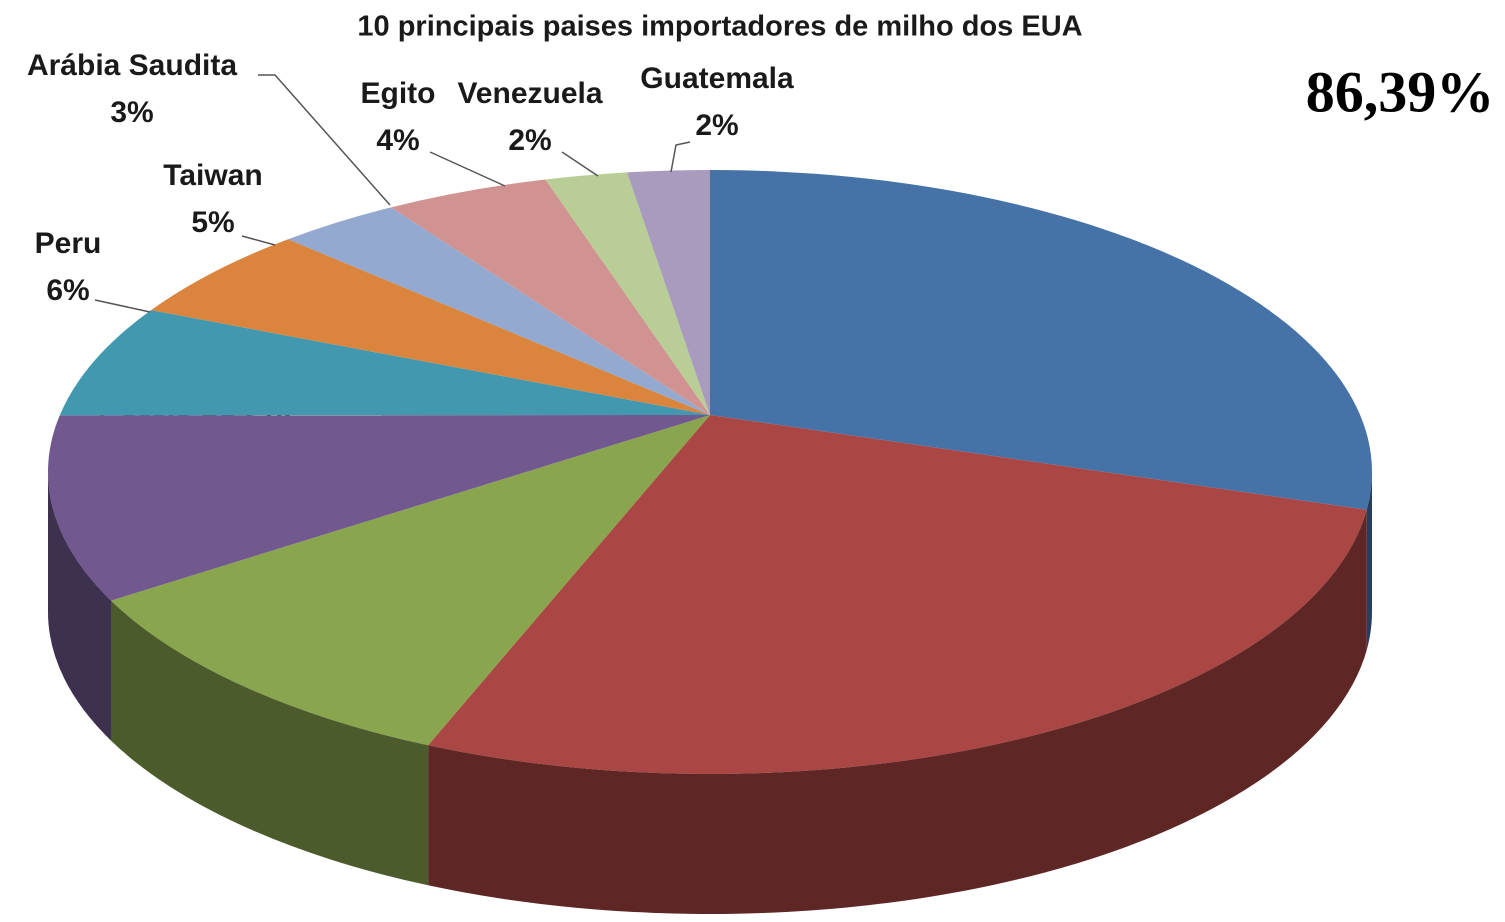 The width and height of the screenshot is (1505, 922). I want to click on value-label: 3%, so click(131, 112).